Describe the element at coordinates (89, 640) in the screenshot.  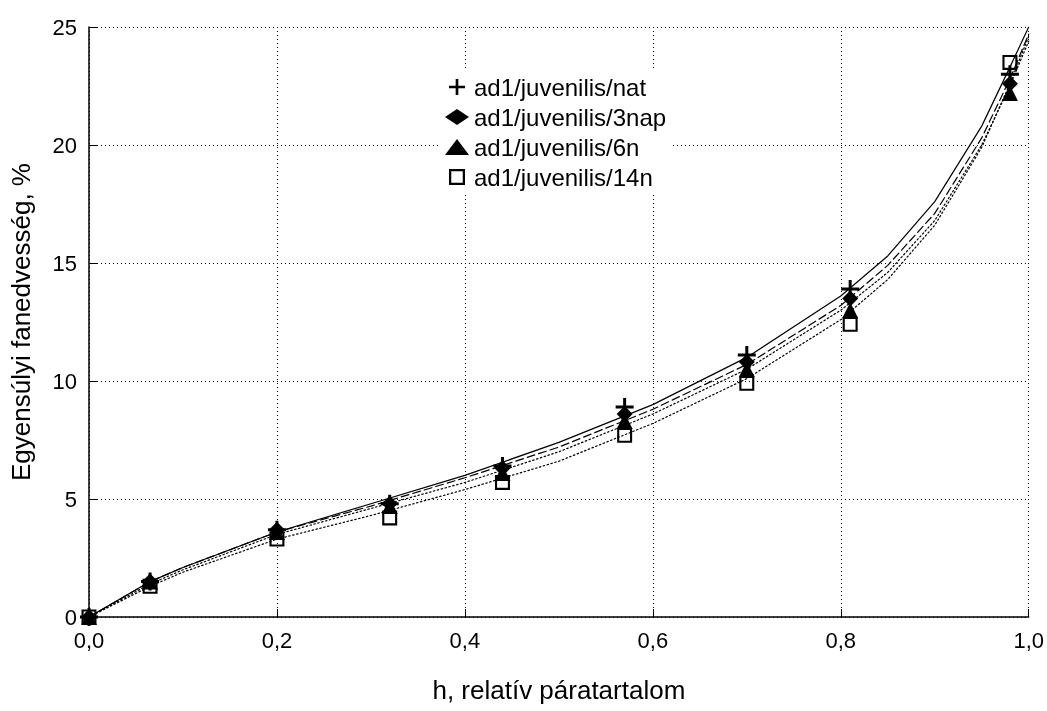
I see `x-tick-label: 0,0` at that location.